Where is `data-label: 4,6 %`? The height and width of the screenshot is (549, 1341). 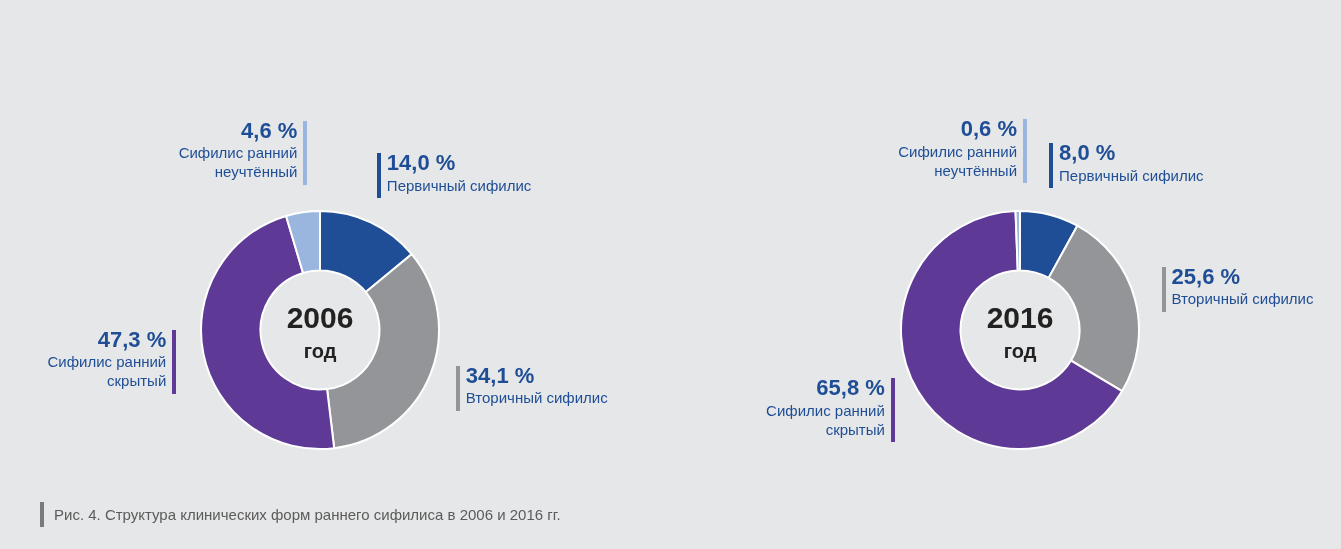 data-label: 4,6 % is located at coordinates (269, 130).